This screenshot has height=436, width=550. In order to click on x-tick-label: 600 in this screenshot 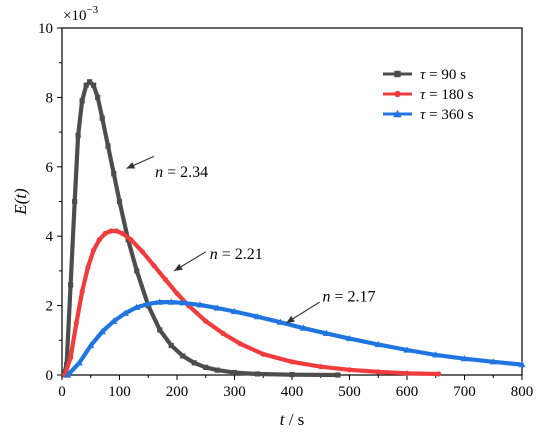, I will do `click(407, 392)`.